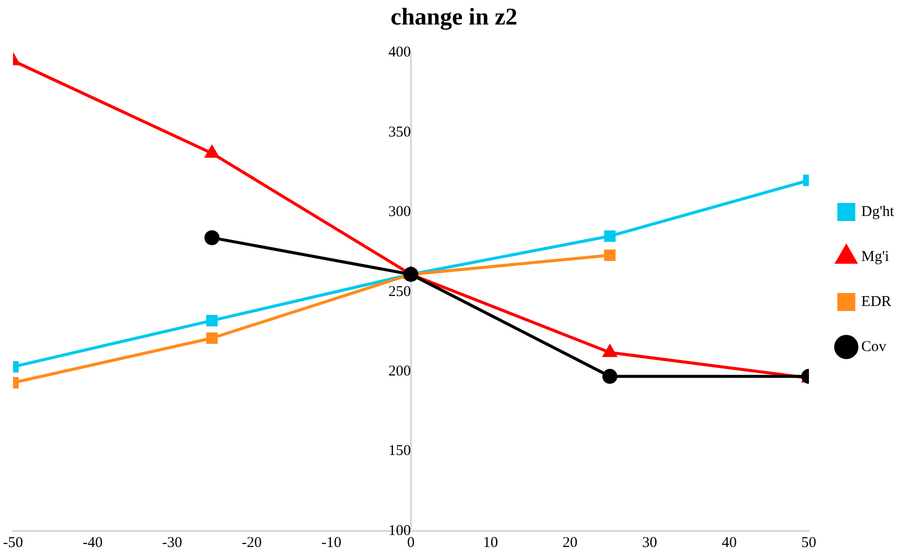  I want to click on x-tick-label: -10, so click(331, 542).